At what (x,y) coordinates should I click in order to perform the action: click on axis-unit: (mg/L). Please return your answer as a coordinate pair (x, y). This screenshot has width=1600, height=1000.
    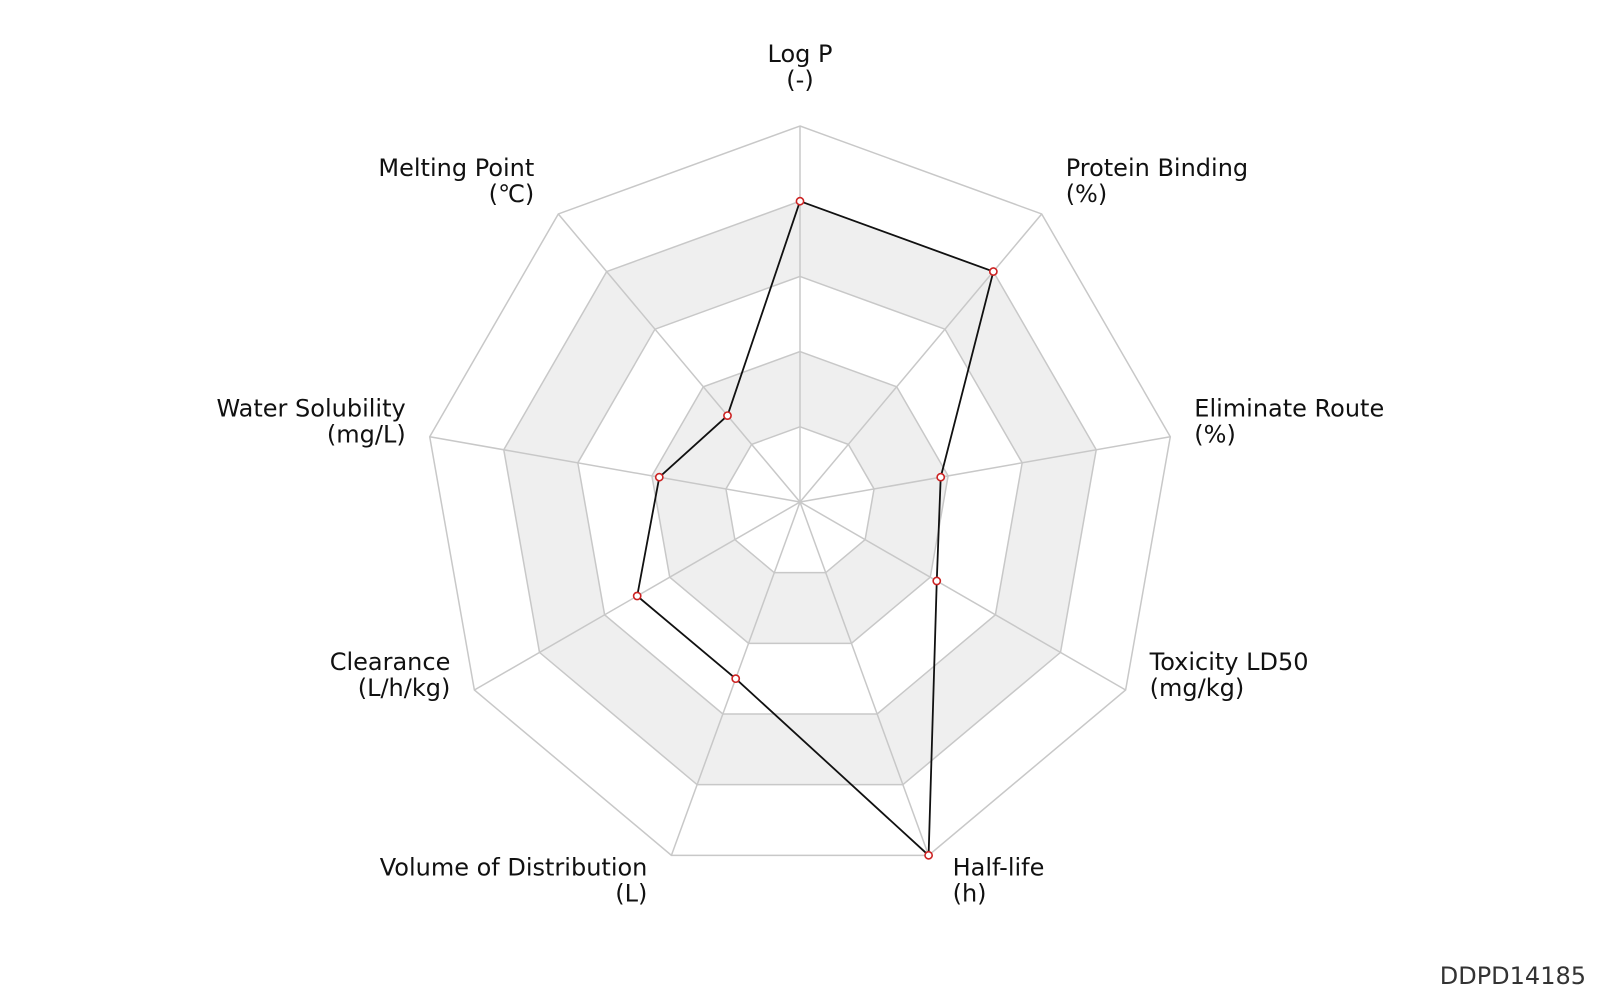
    Looking at the image, I should click on (366, 435).